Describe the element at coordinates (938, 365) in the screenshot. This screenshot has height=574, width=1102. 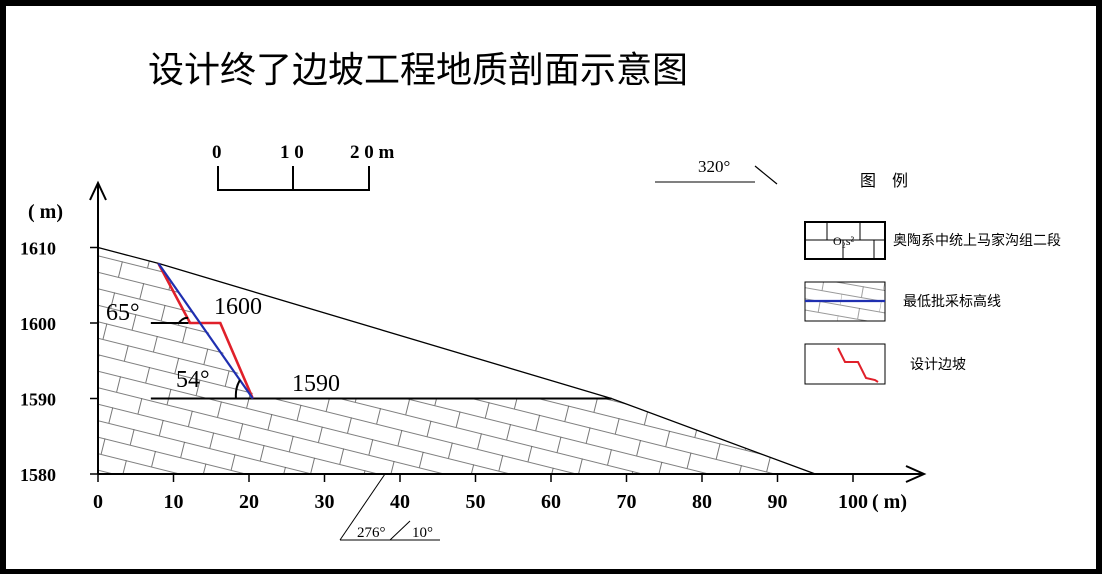
I see `legend-label-design-slope: 设计边坡` at that location.